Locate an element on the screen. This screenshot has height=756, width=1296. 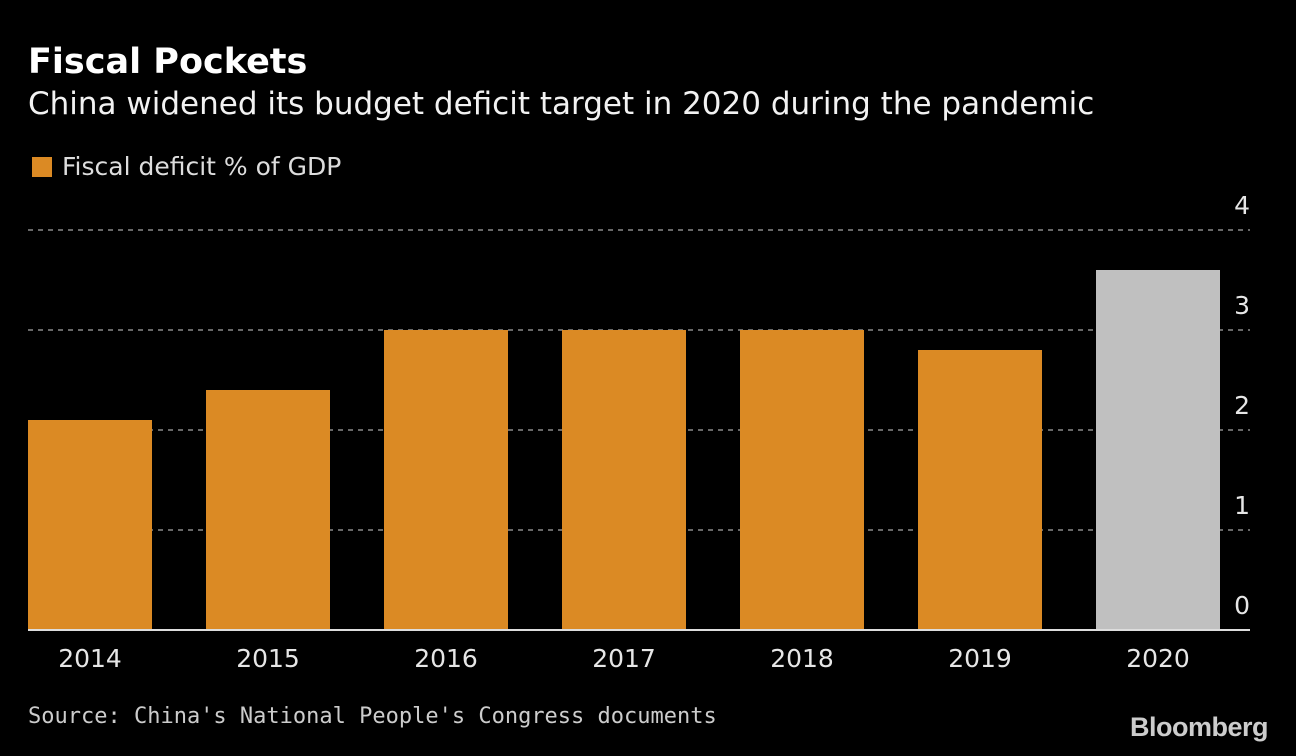
x-tick-label: 2014 is located at coordinates (90, 658).